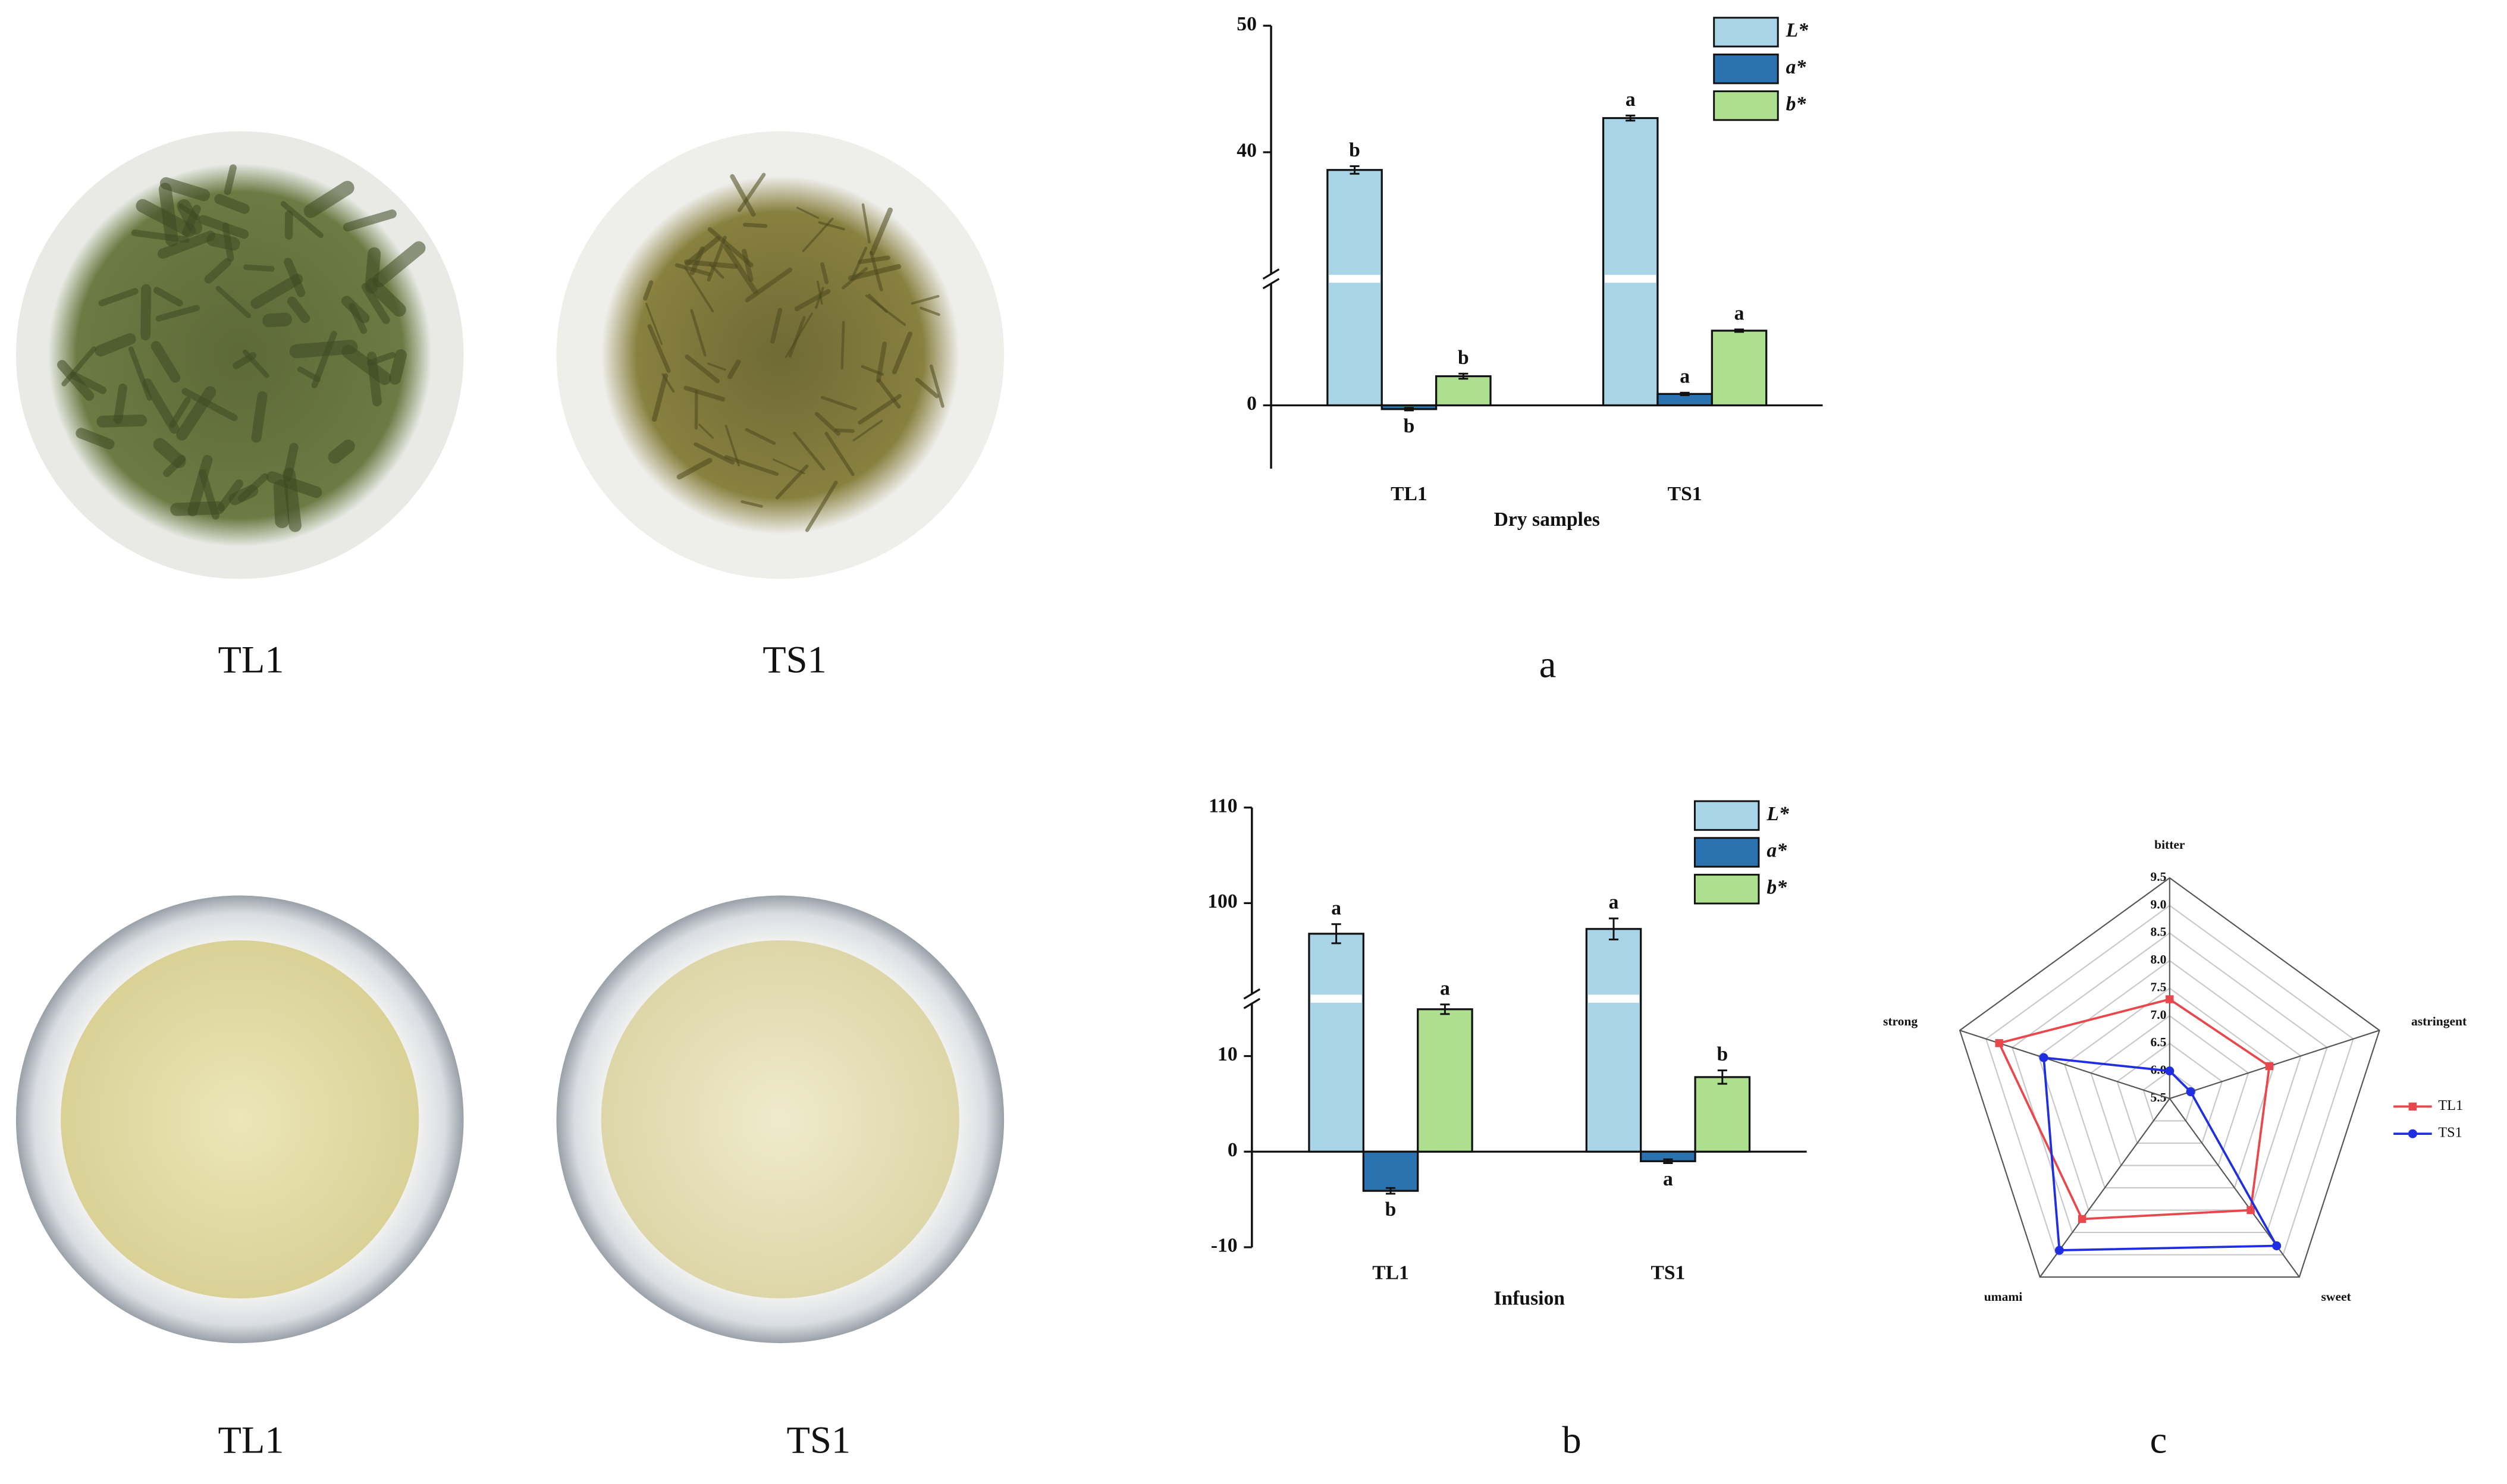 This screenshot has width=2507, height=1484. Describe the element at coordinates (1722, 1054) in the screenshot. I see `significance-letter: b` at that location.